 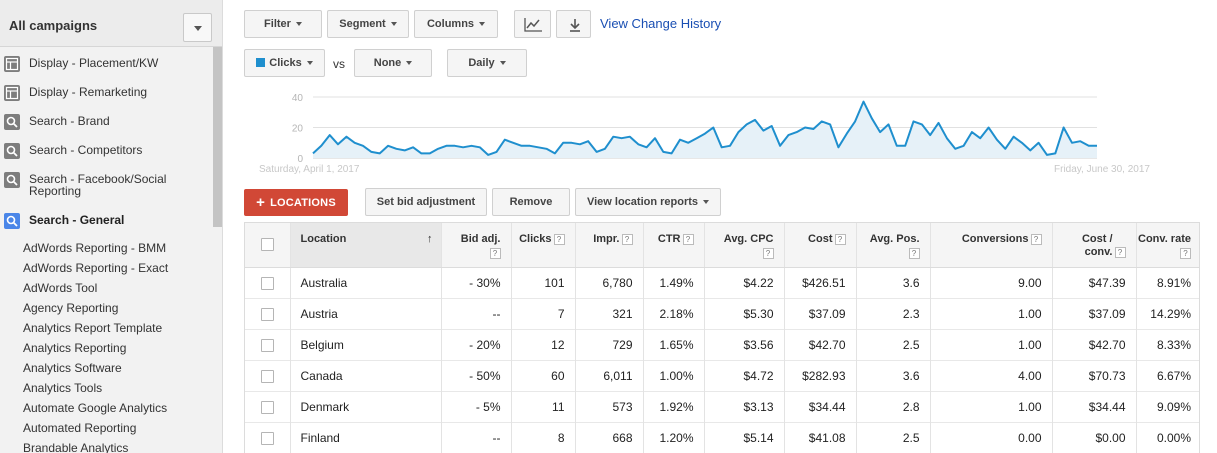 I want to click on chevron-down-icon, so click(x=482, y=24).